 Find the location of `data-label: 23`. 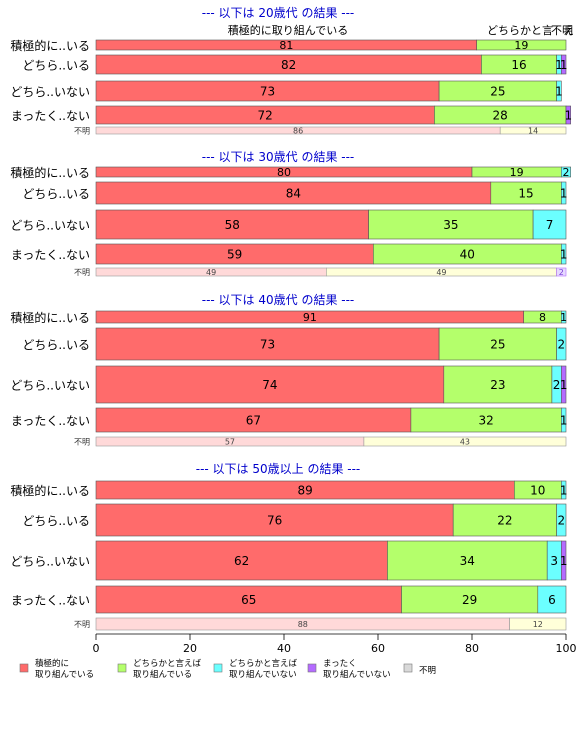

data-label: 23 is located at coordinates (497, 385).